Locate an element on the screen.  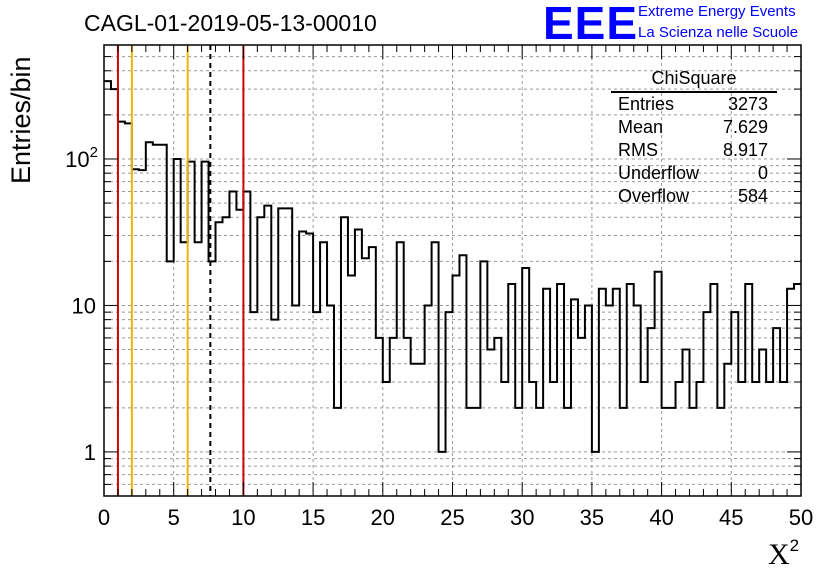
stats-row: Mean 7.629 is located at coordinates (694, 127).